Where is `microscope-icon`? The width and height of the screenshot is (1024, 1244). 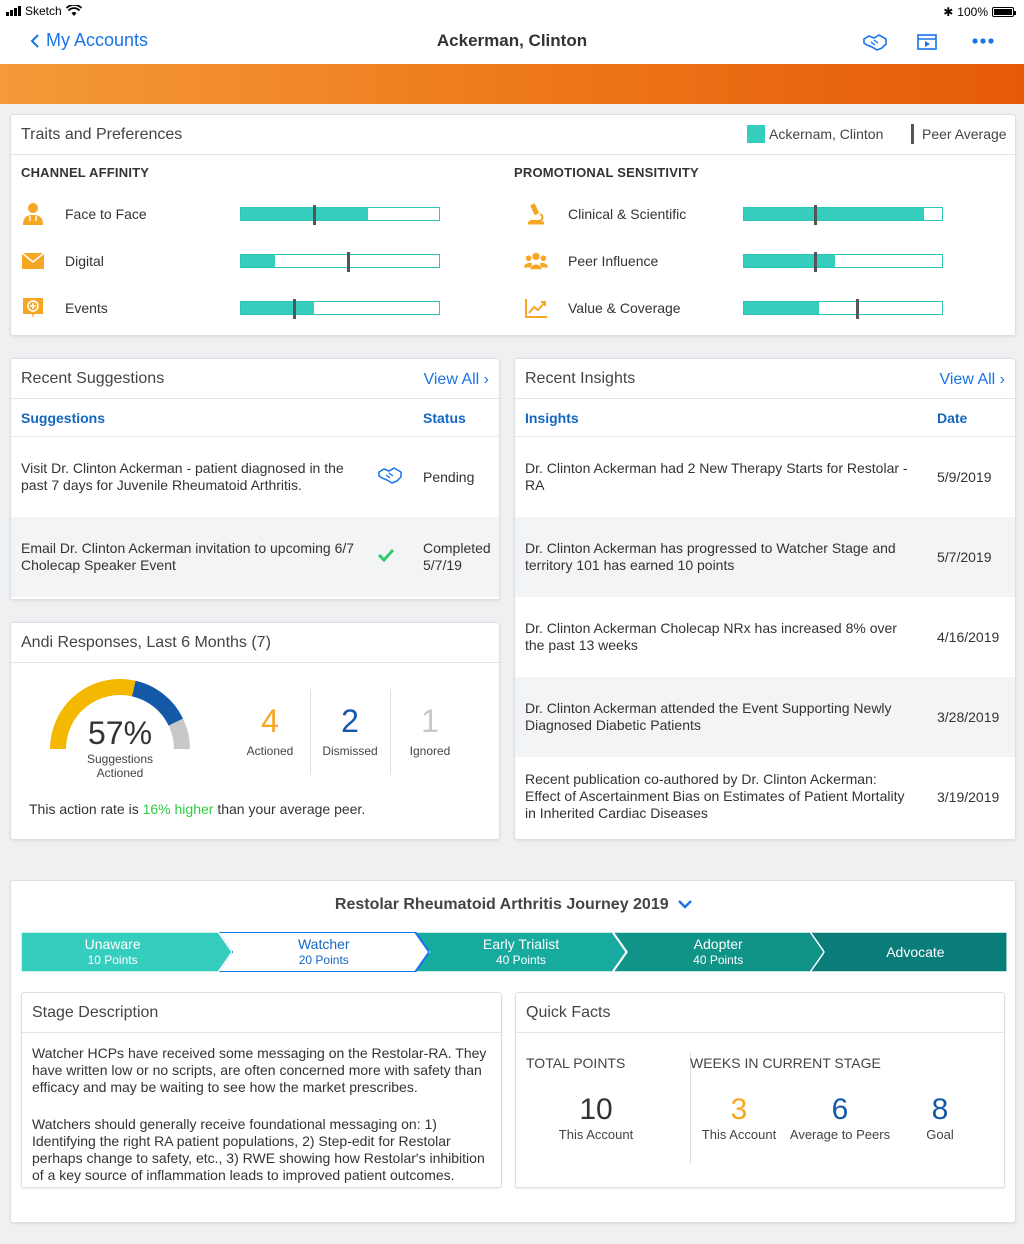 microscope-icon is located at coordinates (536, 214).